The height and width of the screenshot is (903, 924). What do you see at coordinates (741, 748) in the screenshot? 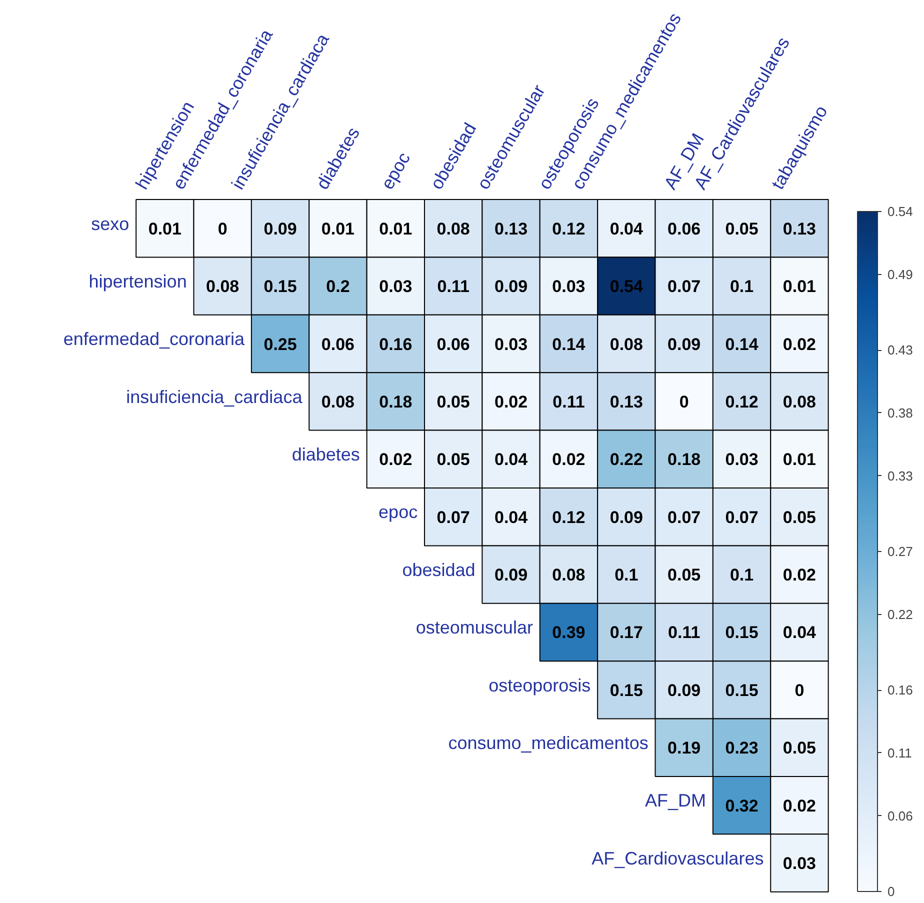
I see `data-label: 0.23` at bounding box center [741, 748].